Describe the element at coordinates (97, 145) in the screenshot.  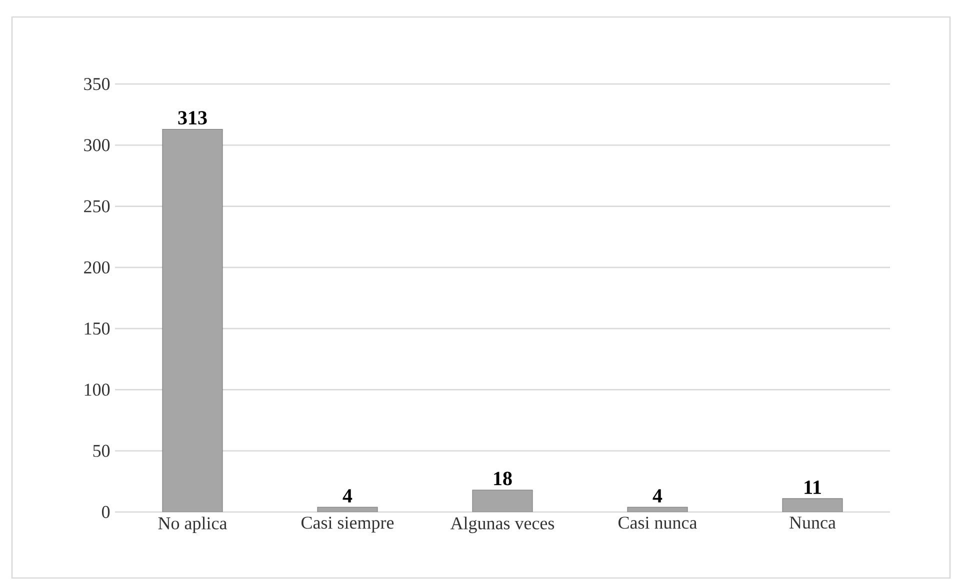
I see `y-tick-label: 300` at that location.